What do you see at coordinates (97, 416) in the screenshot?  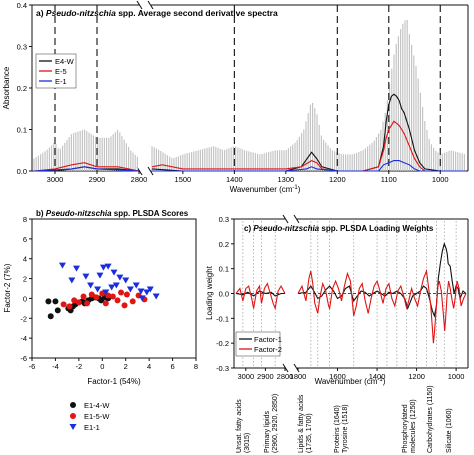 I see `legend-label-e1-5-w: E1-5-W` at bounding box center [97, 416].